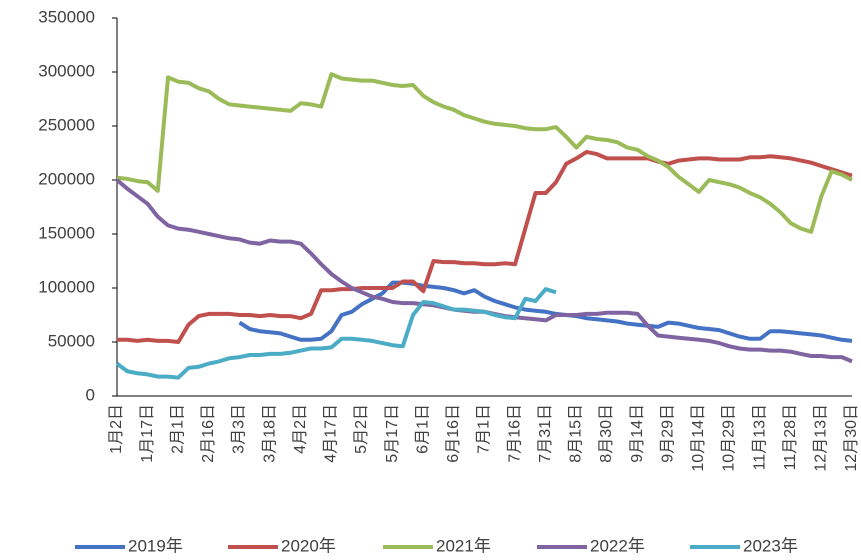 The height and width of the screenshot is (560, 861). Describe the element at coordinates (66, 178) in the screenshot. I see `y-tick-label: 200000` at that location.